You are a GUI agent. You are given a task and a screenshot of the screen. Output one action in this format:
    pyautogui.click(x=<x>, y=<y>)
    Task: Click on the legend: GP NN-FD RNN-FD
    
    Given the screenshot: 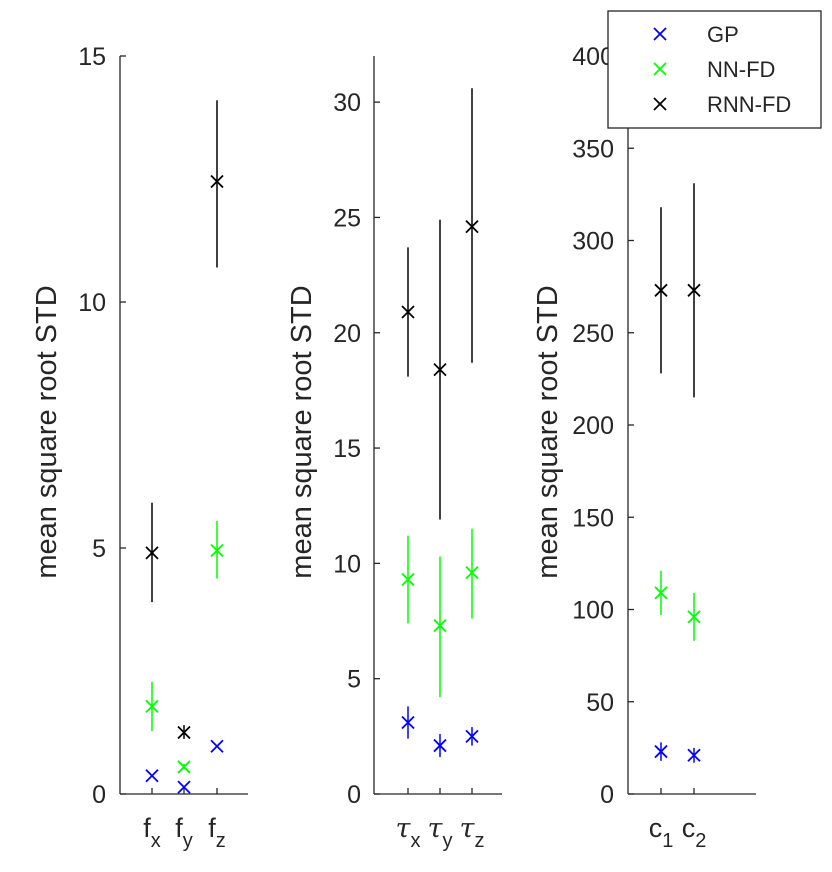 What is the action you would take?
    pyautogui.click(x=714, y=69)
    